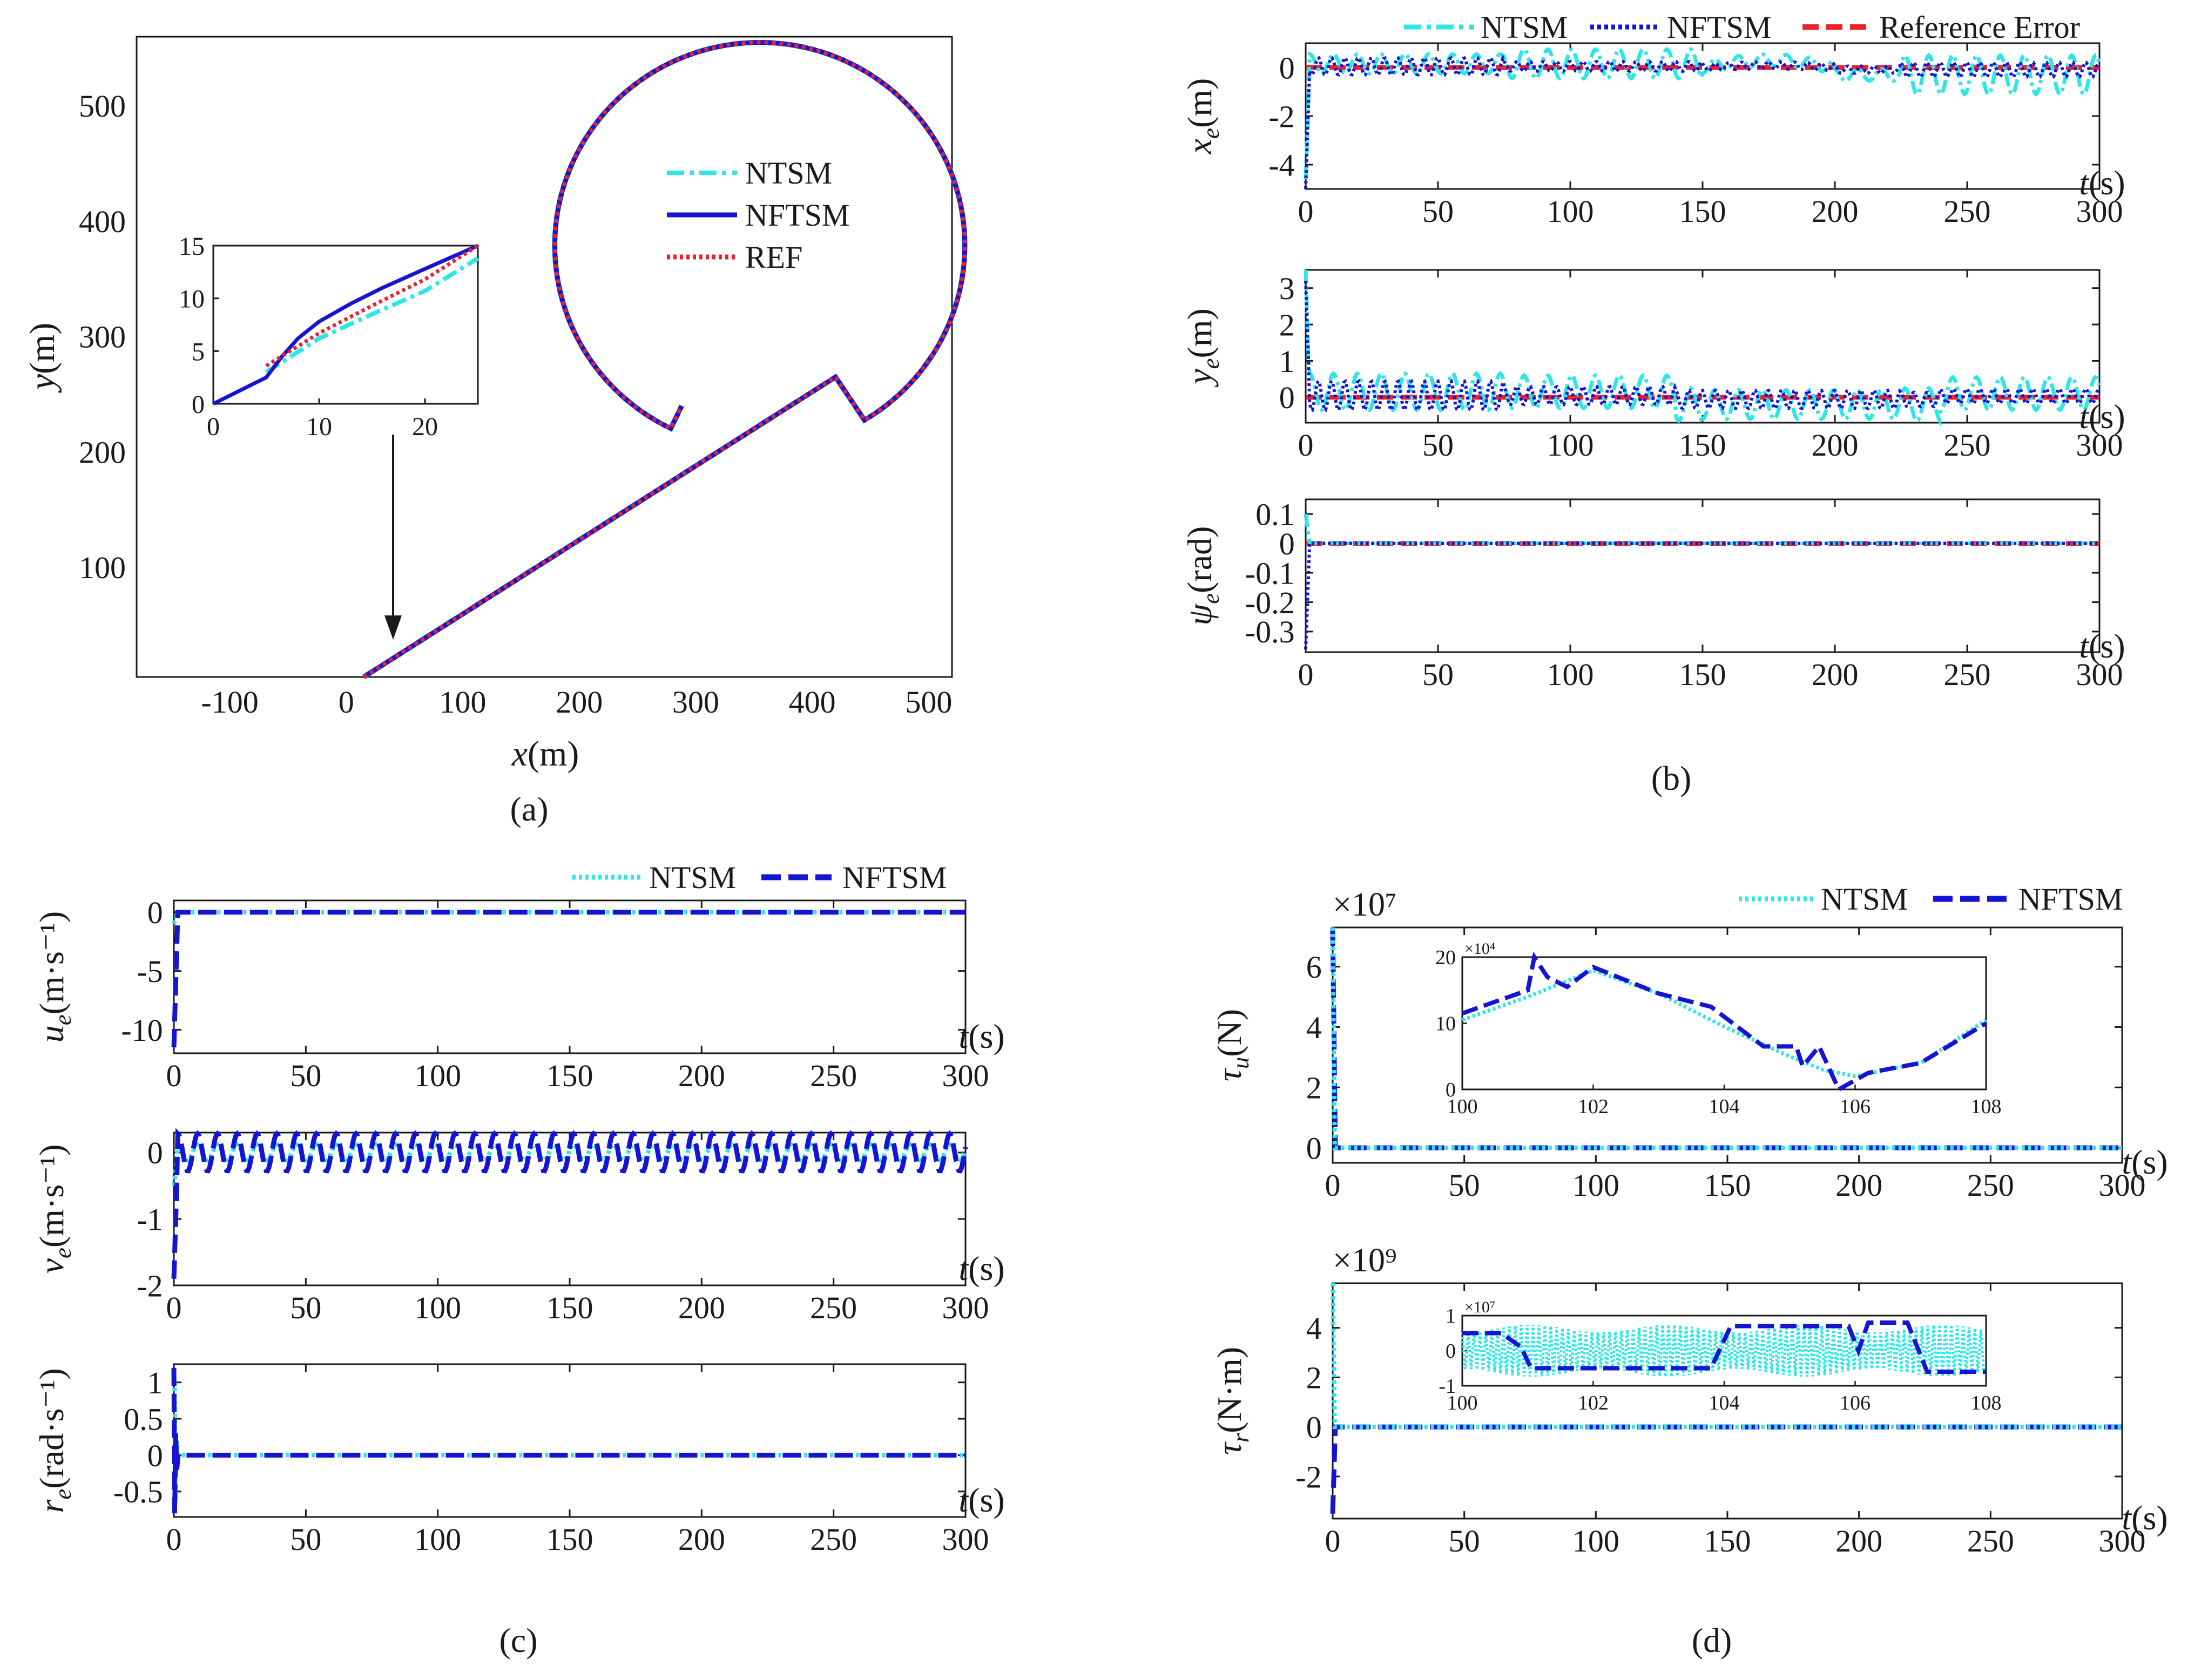 The image size is (2208, 1680). I want to click on b1-xtick-label: 200, so click(1835, 212).